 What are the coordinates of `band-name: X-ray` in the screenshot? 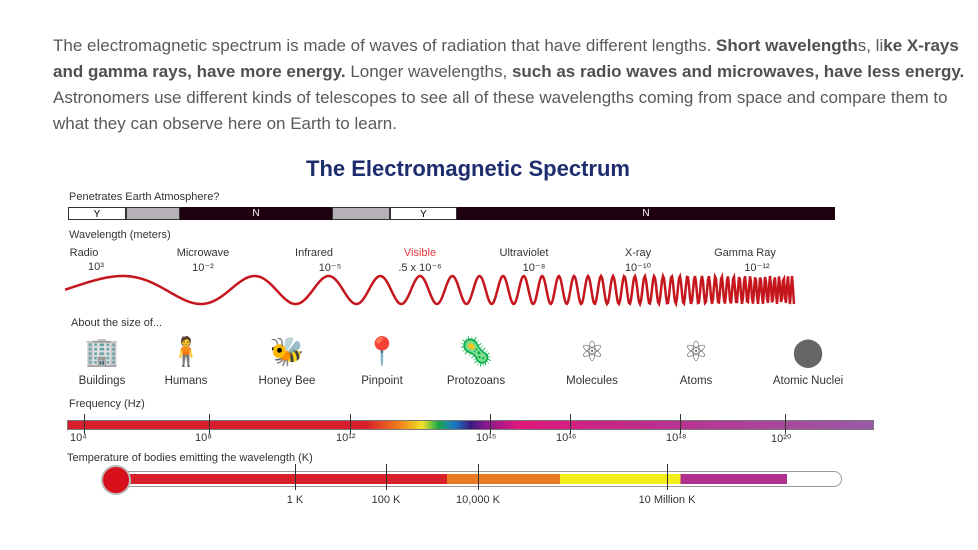 It's located at (638, 253).